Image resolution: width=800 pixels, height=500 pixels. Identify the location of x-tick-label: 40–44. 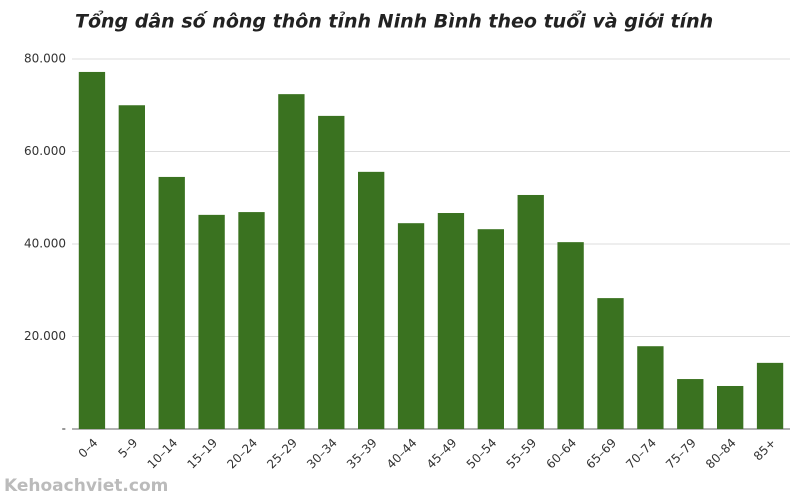
(402, 454).